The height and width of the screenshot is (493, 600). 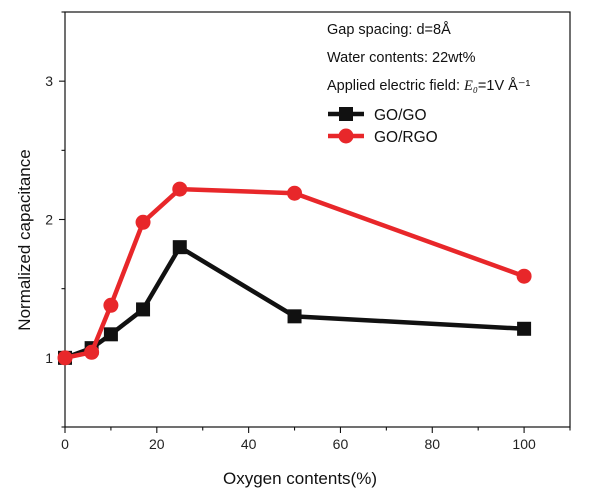 What do you see at coordinates (346, 136) in the screenshot?
I see `legend-marker-go-rgo` at bounding box center [346, 136].